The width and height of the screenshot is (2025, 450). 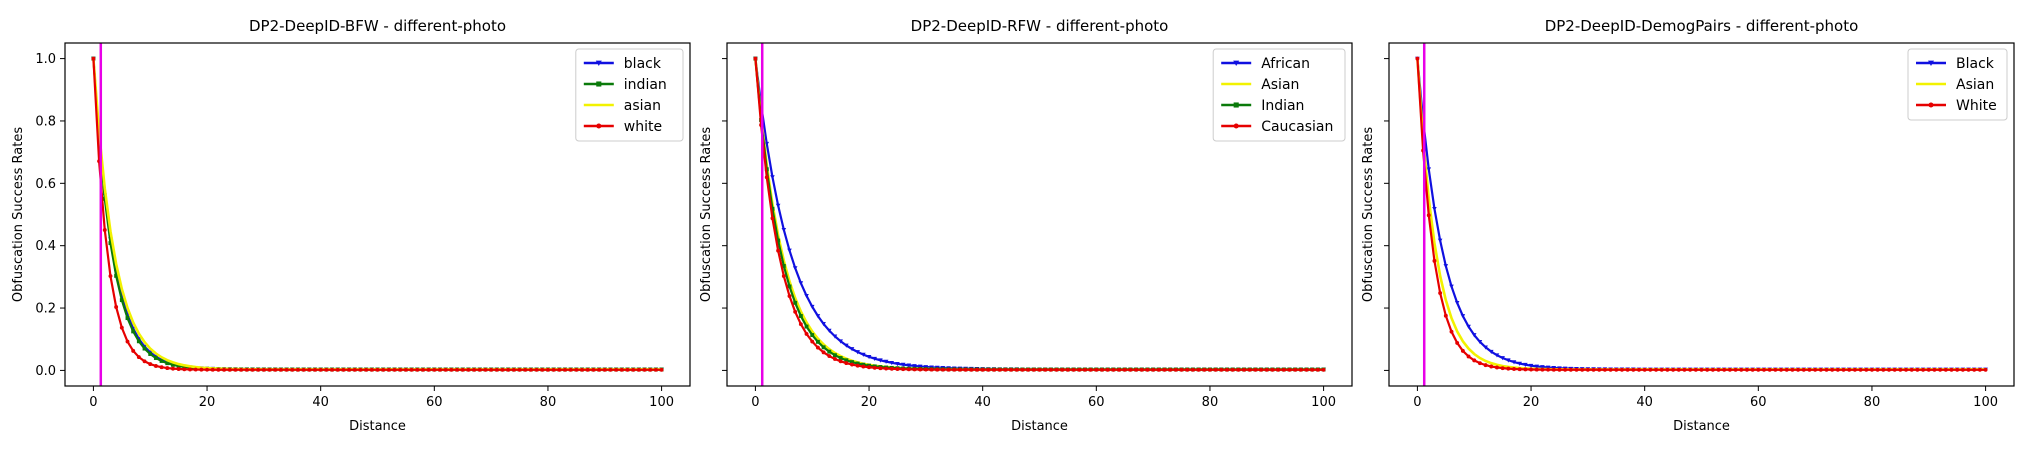 What do you see at coordinates (642, 106) in the screenshot?
I see `legend-label: asian` at bounding box center [642, 106].